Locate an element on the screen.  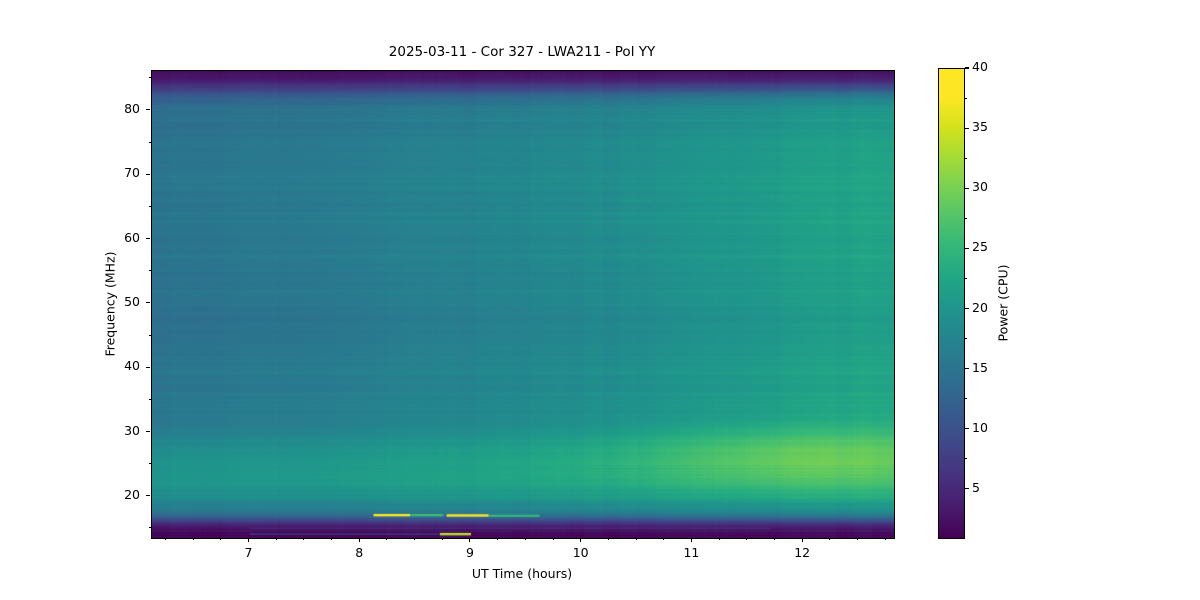
x-axis-title: UT Time (hours) is located at coordinates (522, 573).